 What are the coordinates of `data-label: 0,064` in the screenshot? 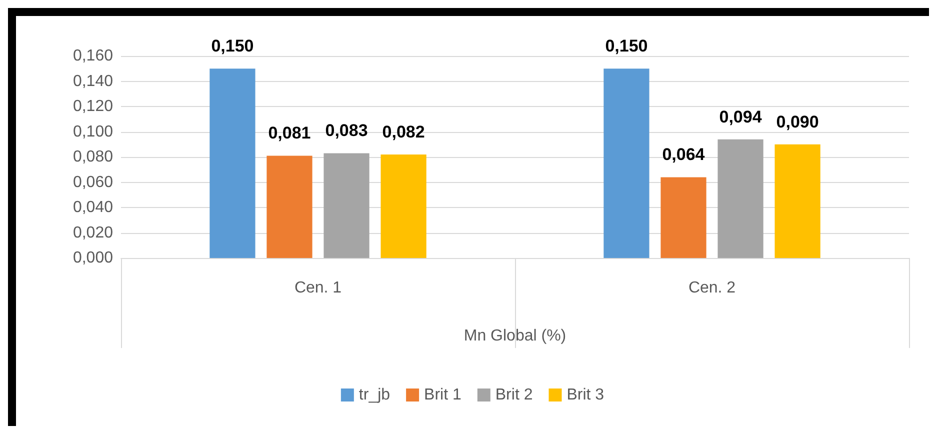 It's located at (684, 154).